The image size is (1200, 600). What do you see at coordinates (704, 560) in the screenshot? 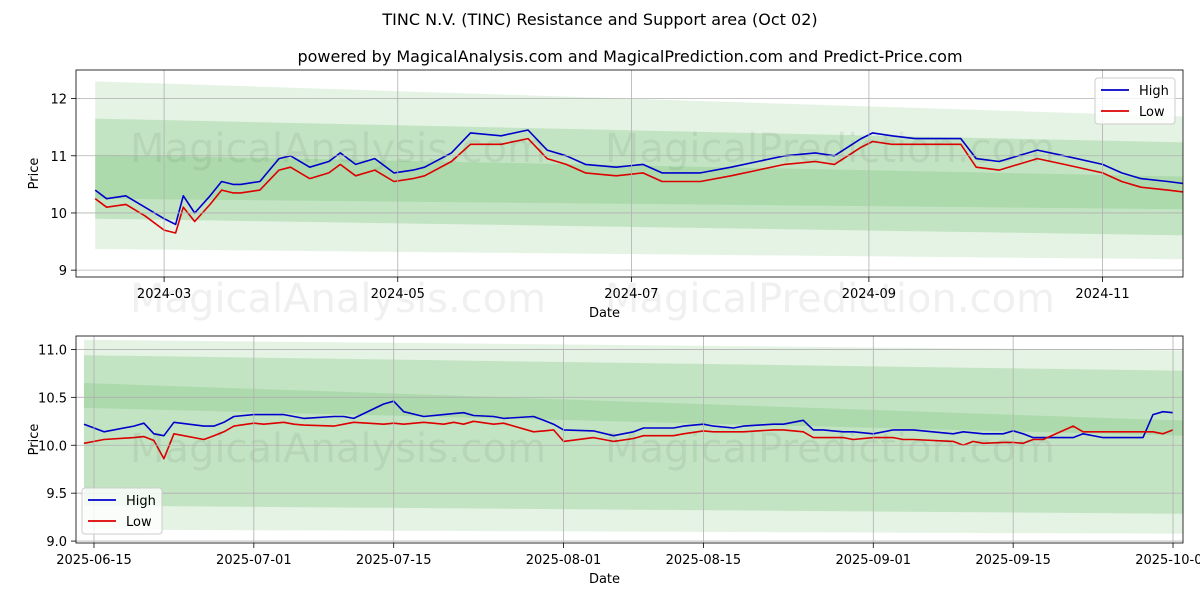
I see `x-tick-label: 2025-08-15` at bounding box center [704, 560].